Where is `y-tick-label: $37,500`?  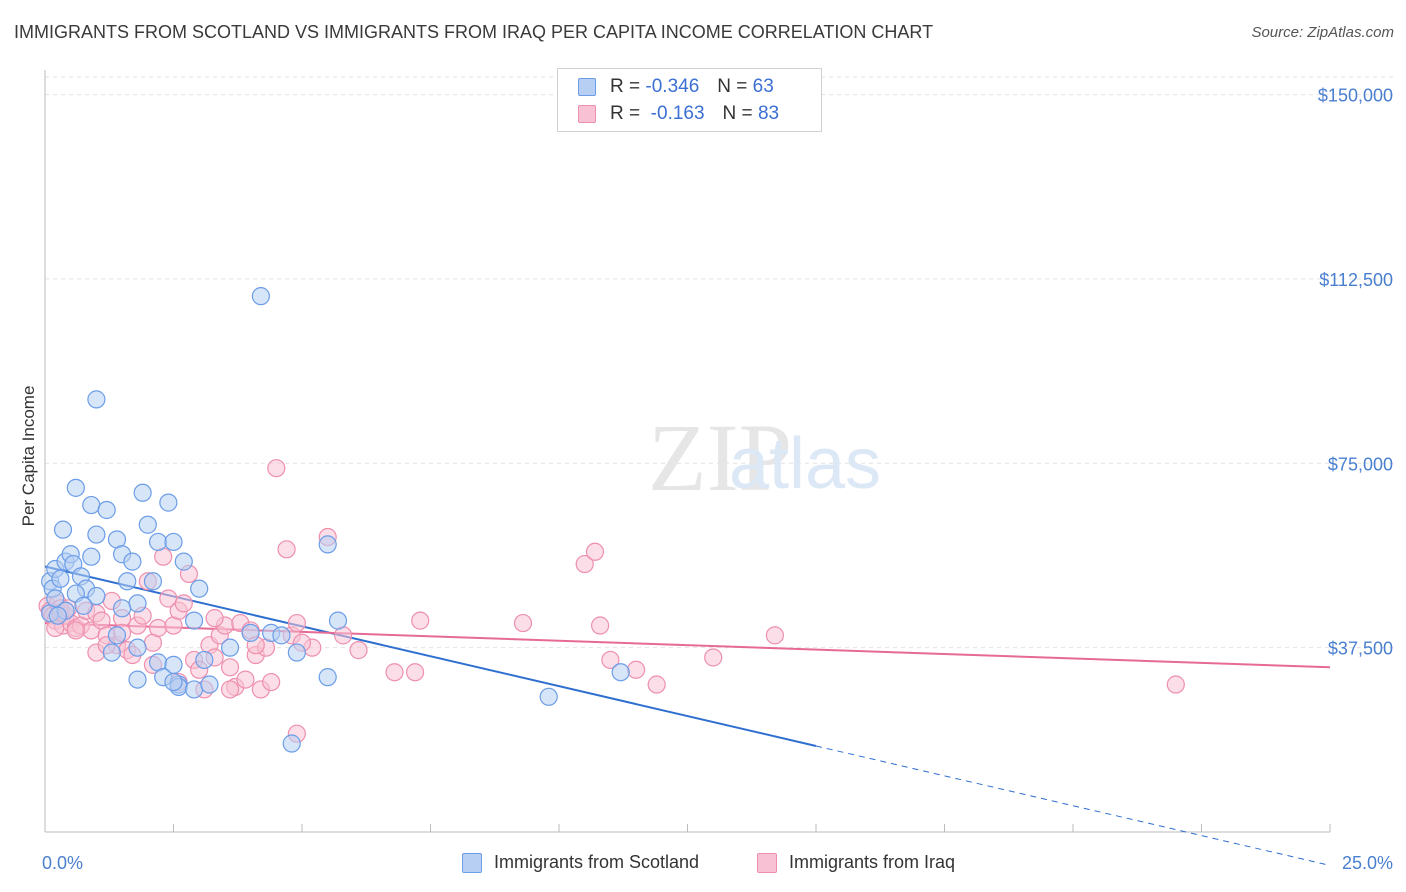
y-tick-label: $37,500 is located at coordinates (1360, 649).